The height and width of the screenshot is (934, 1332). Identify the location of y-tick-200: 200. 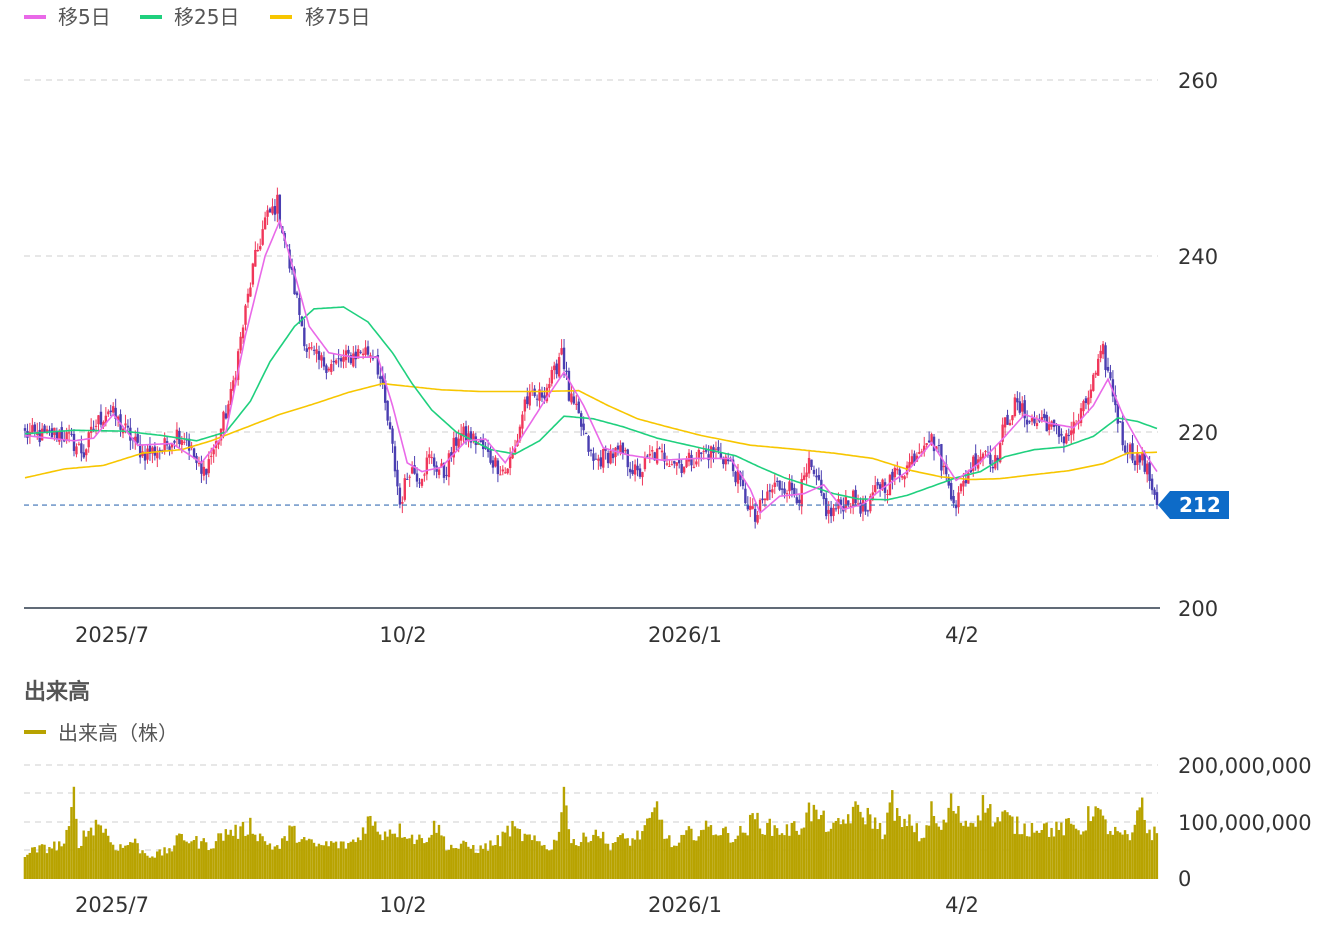
(1198, 609).